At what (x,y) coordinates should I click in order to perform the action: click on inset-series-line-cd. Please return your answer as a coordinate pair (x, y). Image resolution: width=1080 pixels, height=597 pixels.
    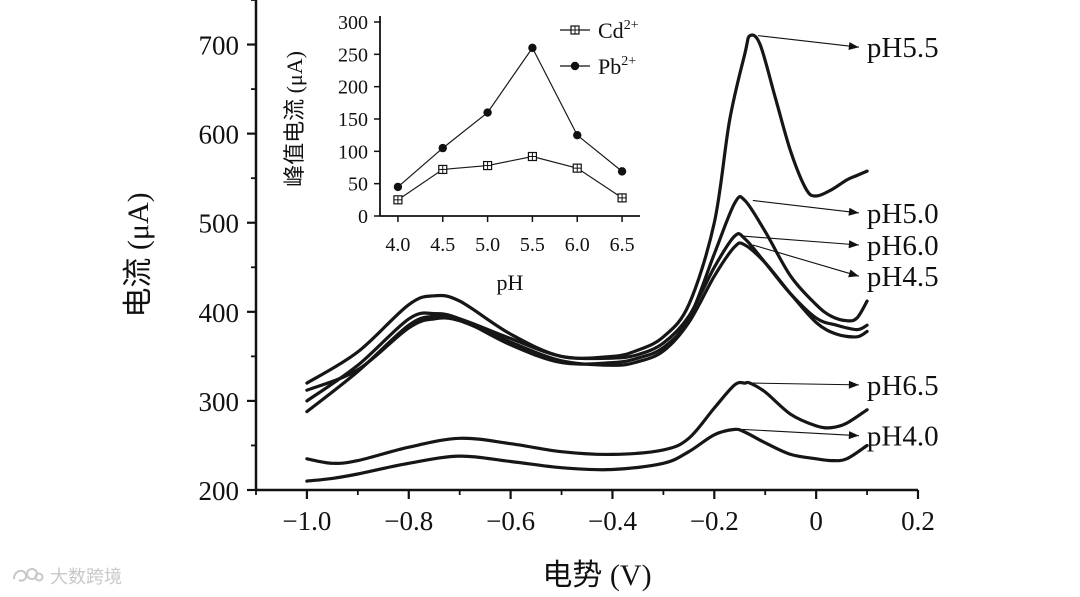
    Looking at the image, I should click on (510, 178).